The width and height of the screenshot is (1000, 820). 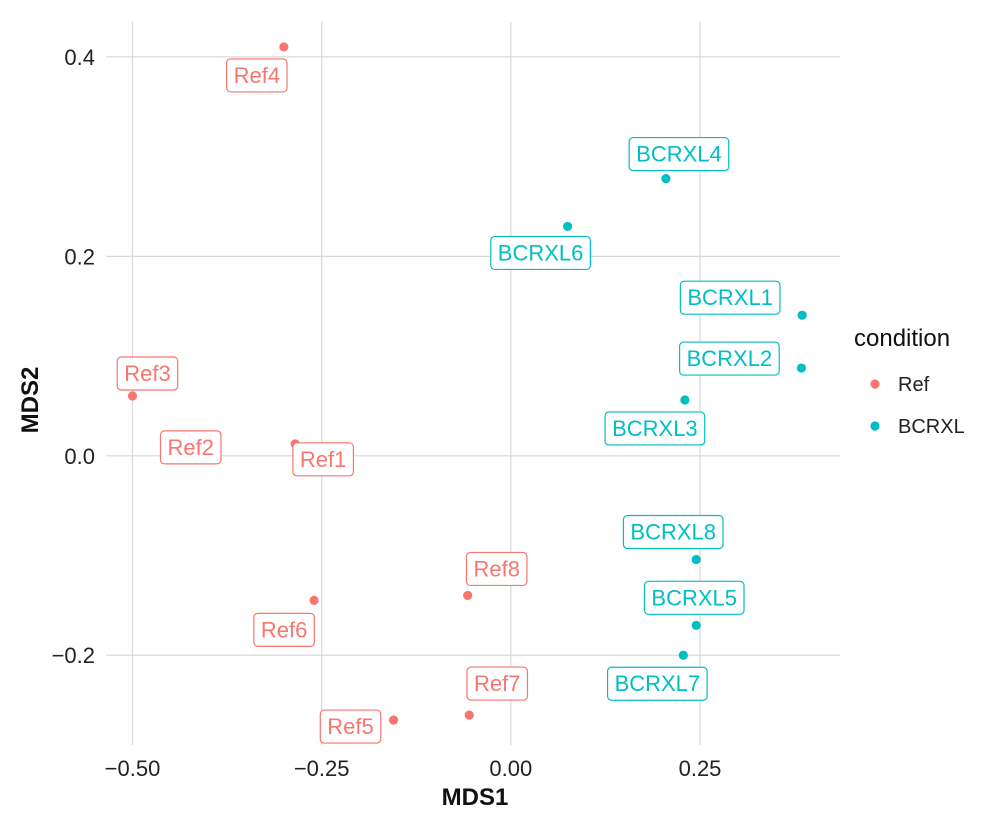 I want to click on x-tick-label: −0.50, so click(x=133, y=768).